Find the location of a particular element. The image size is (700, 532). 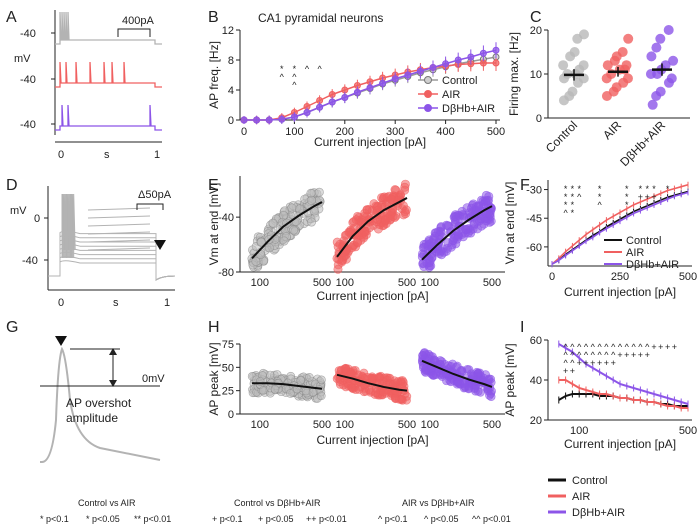

panel-d-ytick-0: 0 is located at coordinates (37, 219).